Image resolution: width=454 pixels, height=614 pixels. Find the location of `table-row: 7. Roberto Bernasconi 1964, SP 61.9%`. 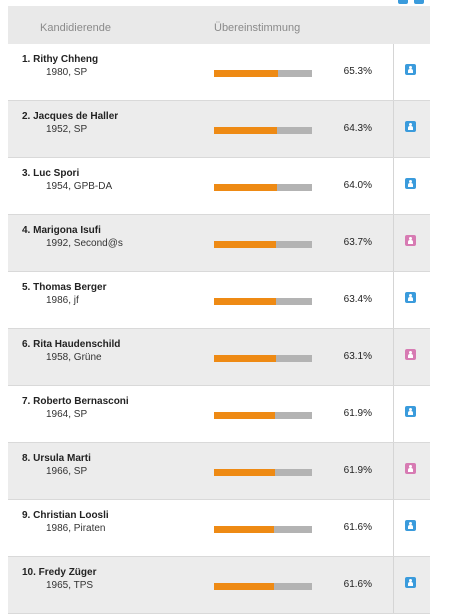

table-row: 7. Roberto Bernasconi 1964, SP 61.9% is located at coordinates (219, 414).